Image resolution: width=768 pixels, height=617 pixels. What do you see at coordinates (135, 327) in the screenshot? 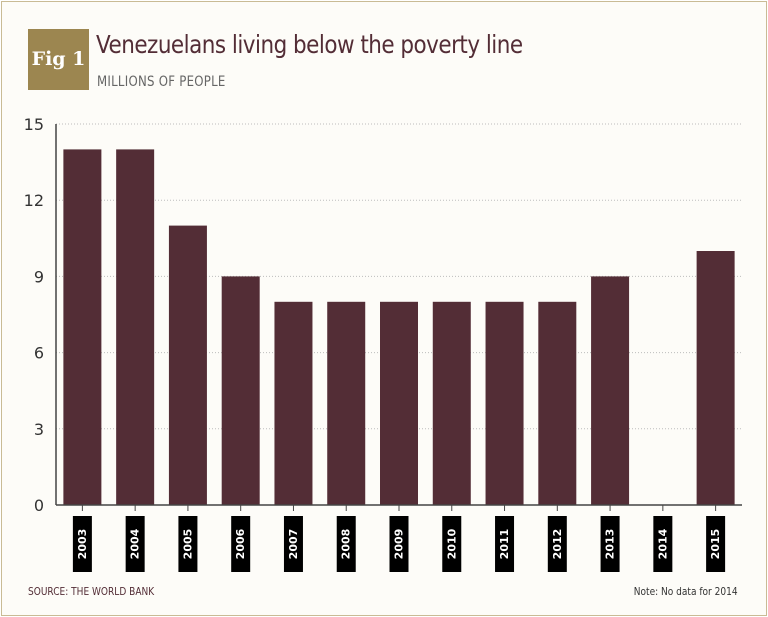
I see `bar-2004` at bounding box center [135, 327].